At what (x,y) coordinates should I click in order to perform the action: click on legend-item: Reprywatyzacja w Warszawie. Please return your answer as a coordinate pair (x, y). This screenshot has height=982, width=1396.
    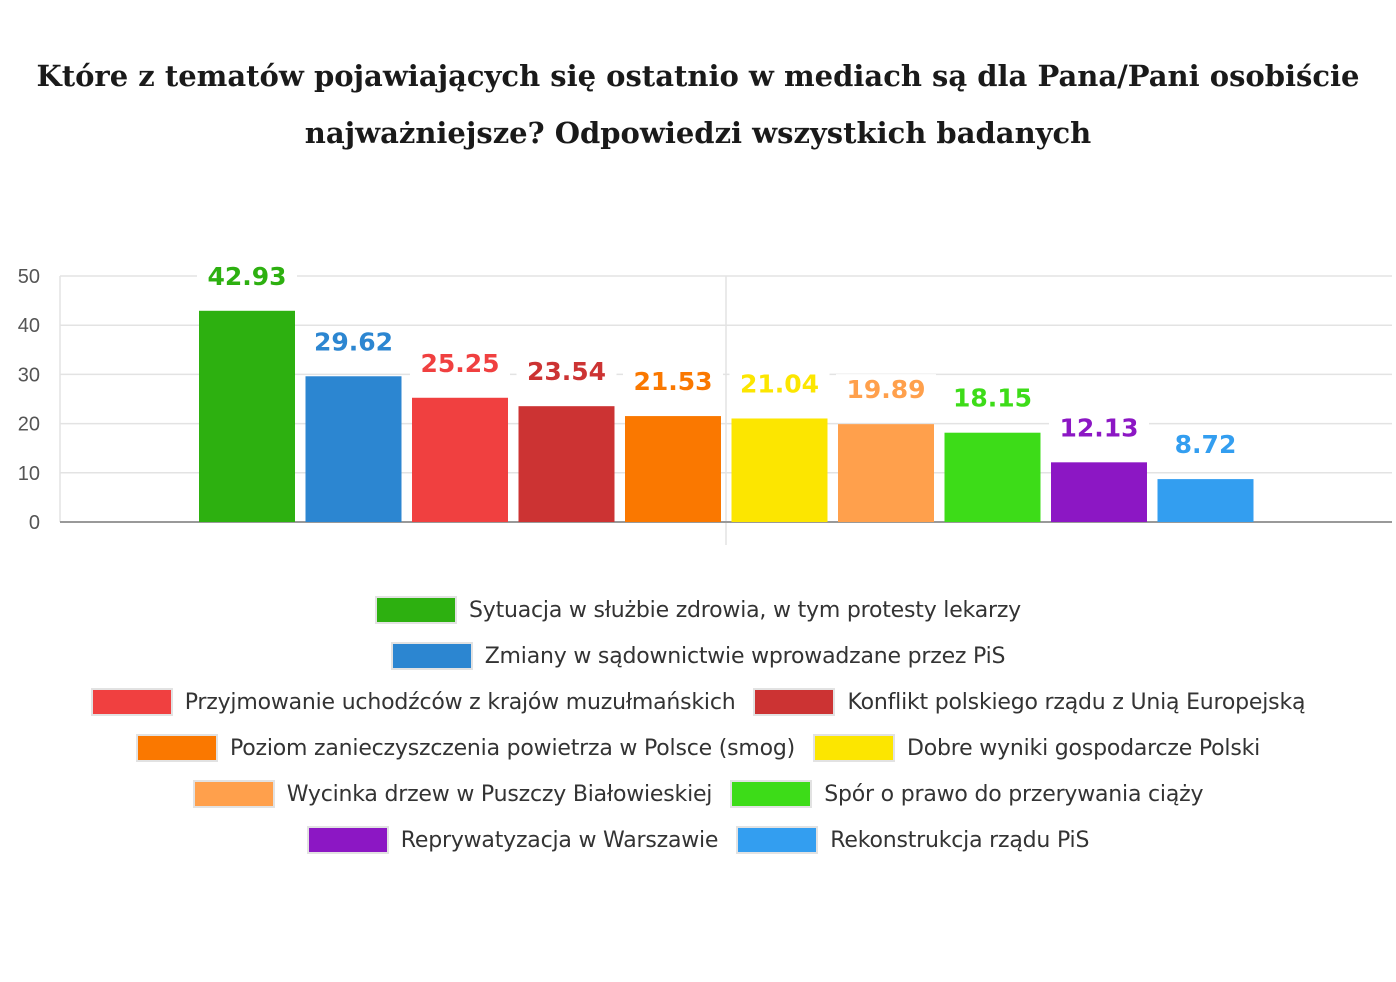
    Looking at the image, I should click on (512, 840).